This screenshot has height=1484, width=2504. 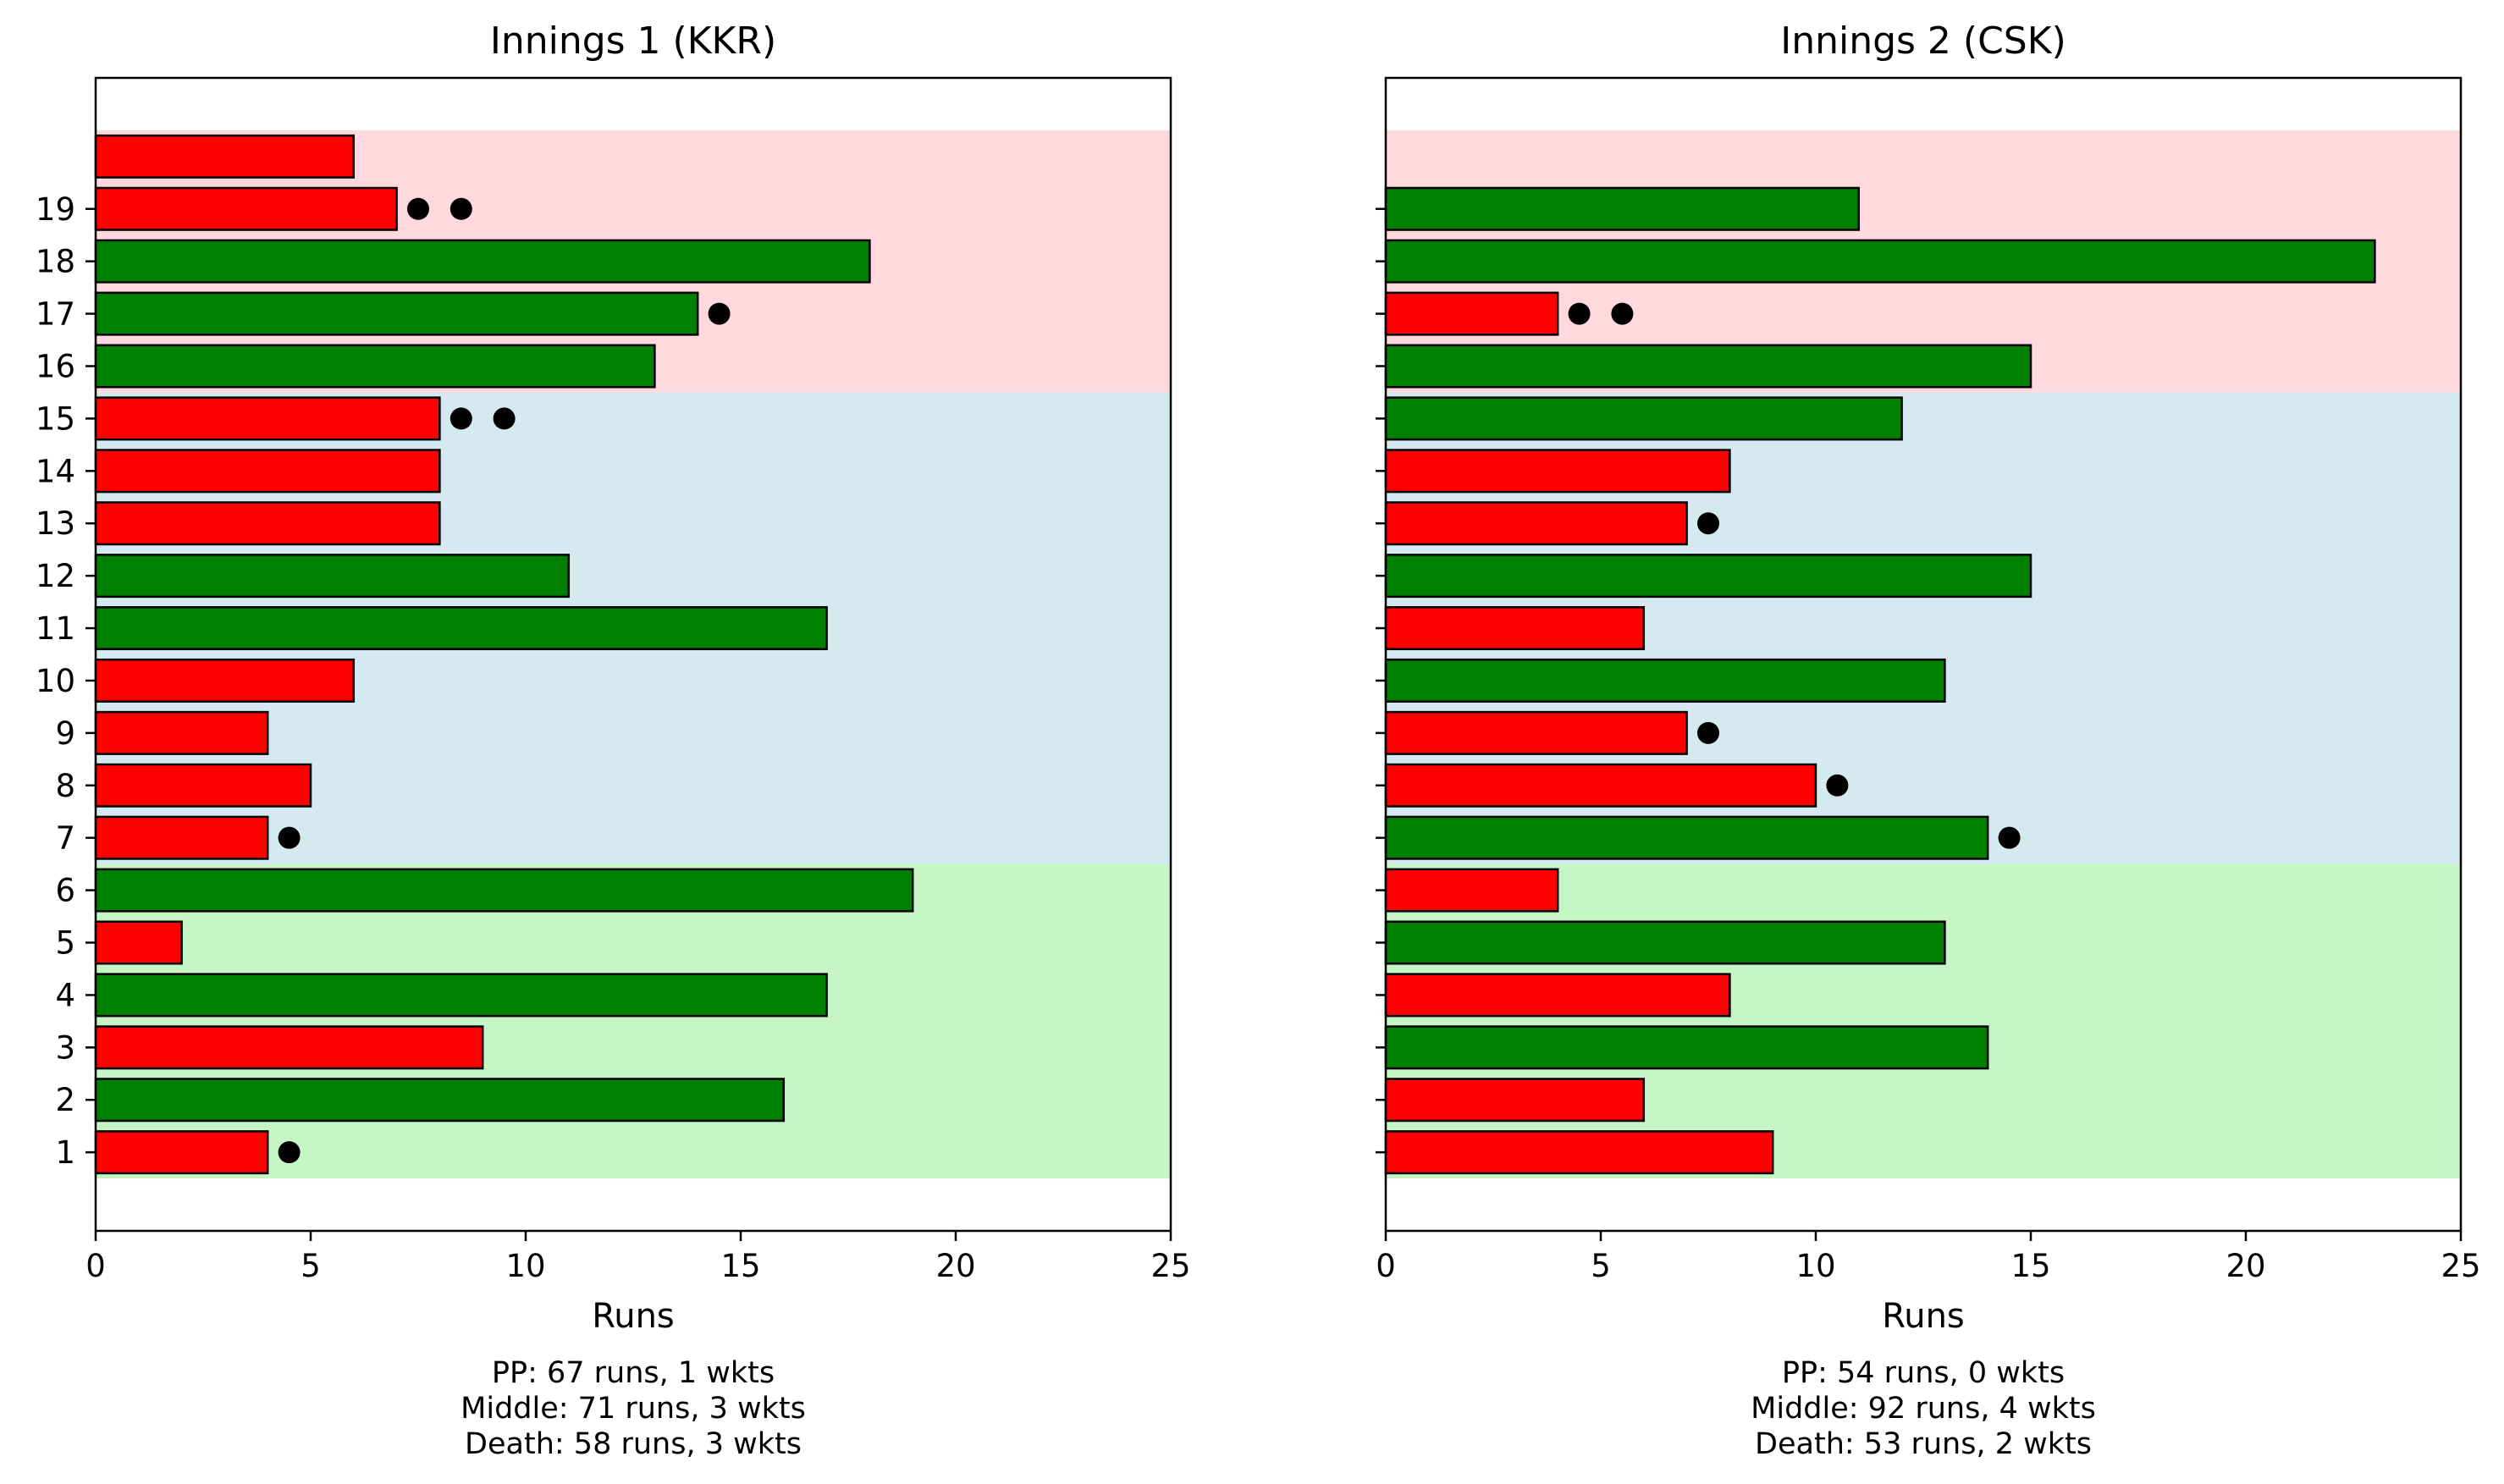 What do you see at coordinates (2460, 1266) in the screenshot?
I see `innings-2-x-tick-label: 25` at bounding box center [2460, 1266].